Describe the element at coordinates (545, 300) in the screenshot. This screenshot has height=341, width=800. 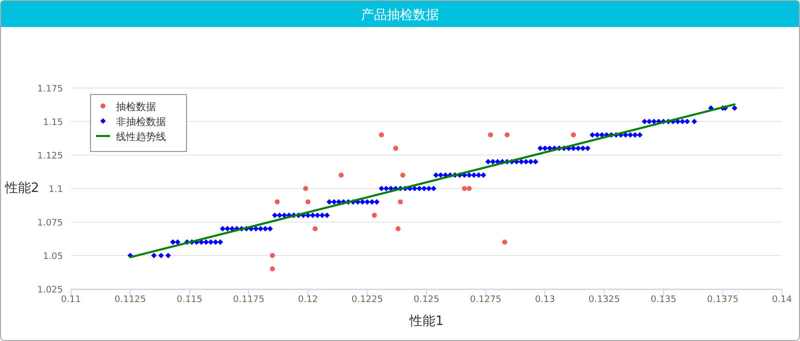
I see `x-tick-label: 0.13` at that location.